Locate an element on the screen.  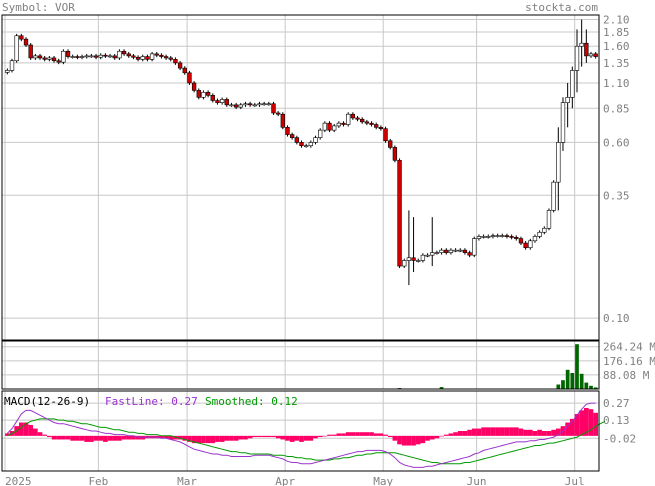
x-tick-label: Jan 2025 is located at coordinates (15, 480).